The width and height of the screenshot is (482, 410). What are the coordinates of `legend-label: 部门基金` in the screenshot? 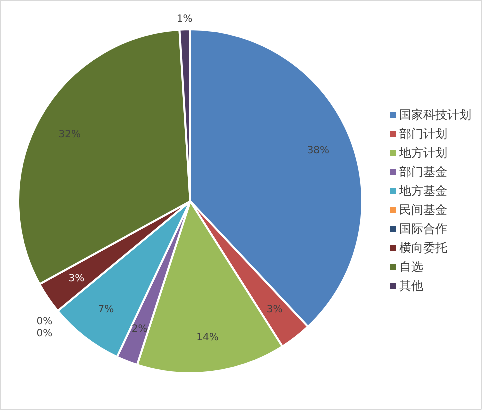 It's located at (424, 172).